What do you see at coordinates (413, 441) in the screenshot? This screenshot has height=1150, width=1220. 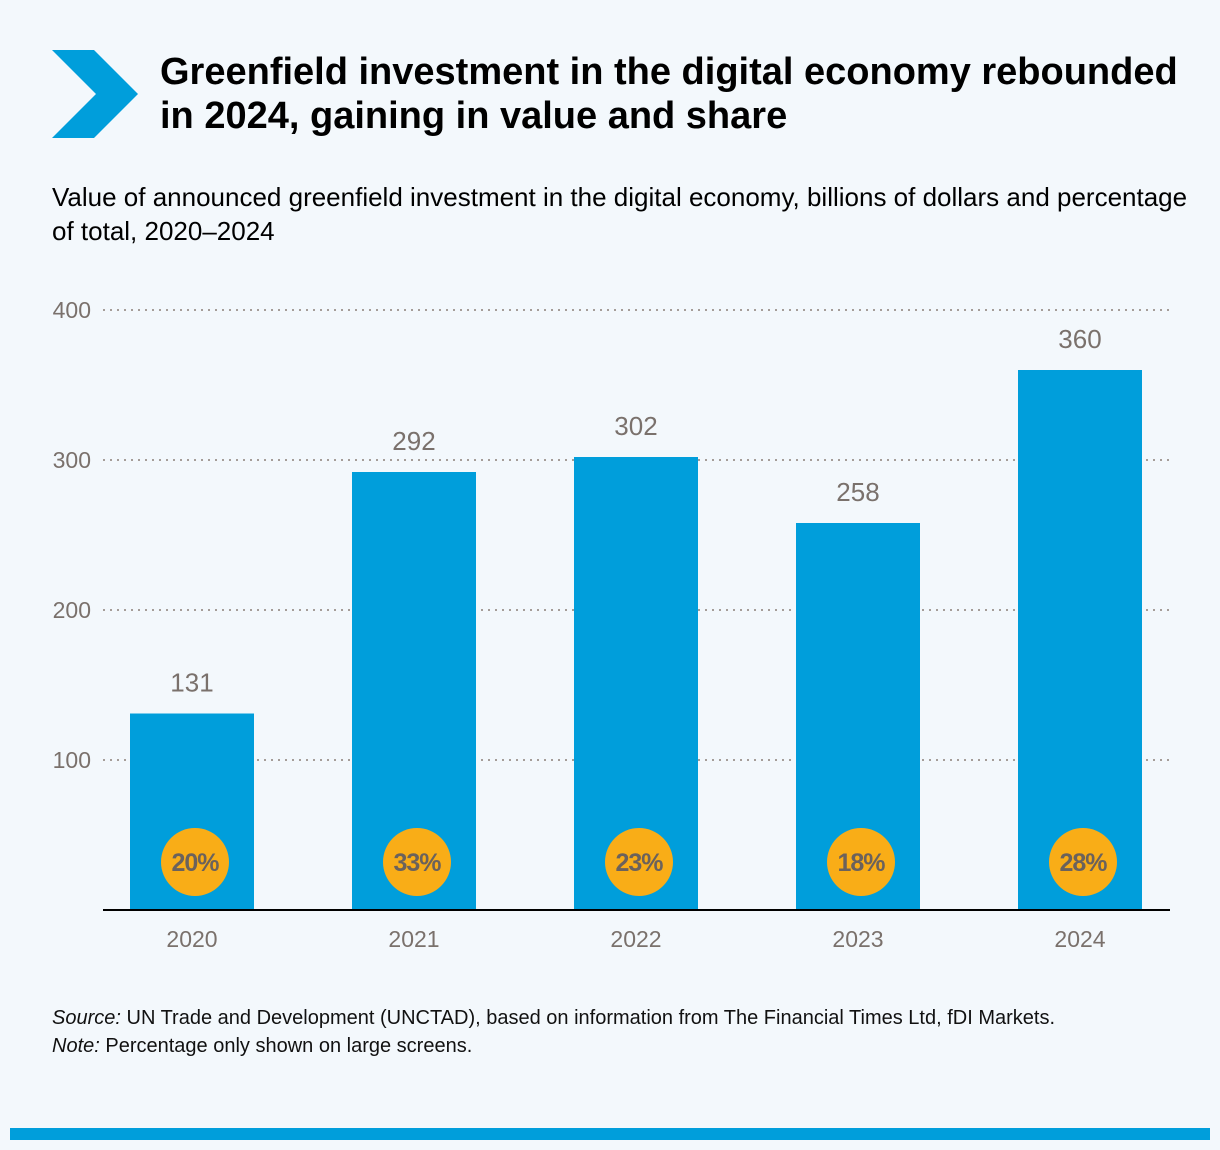 I see `value-label: 292` at bounding box center [413, 441].